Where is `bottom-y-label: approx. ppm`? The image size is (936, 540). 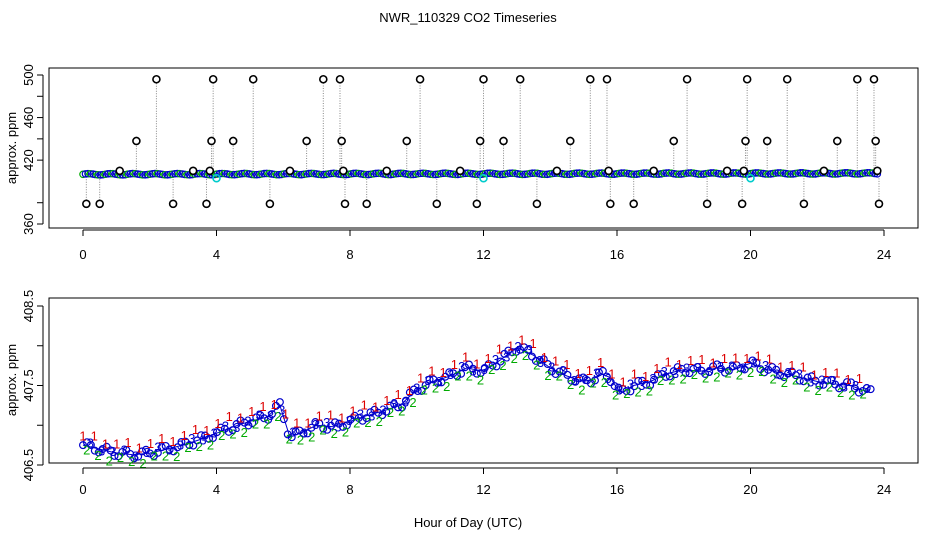 bottom-y-label: approx. ppm is located at coordinates (11, 380).